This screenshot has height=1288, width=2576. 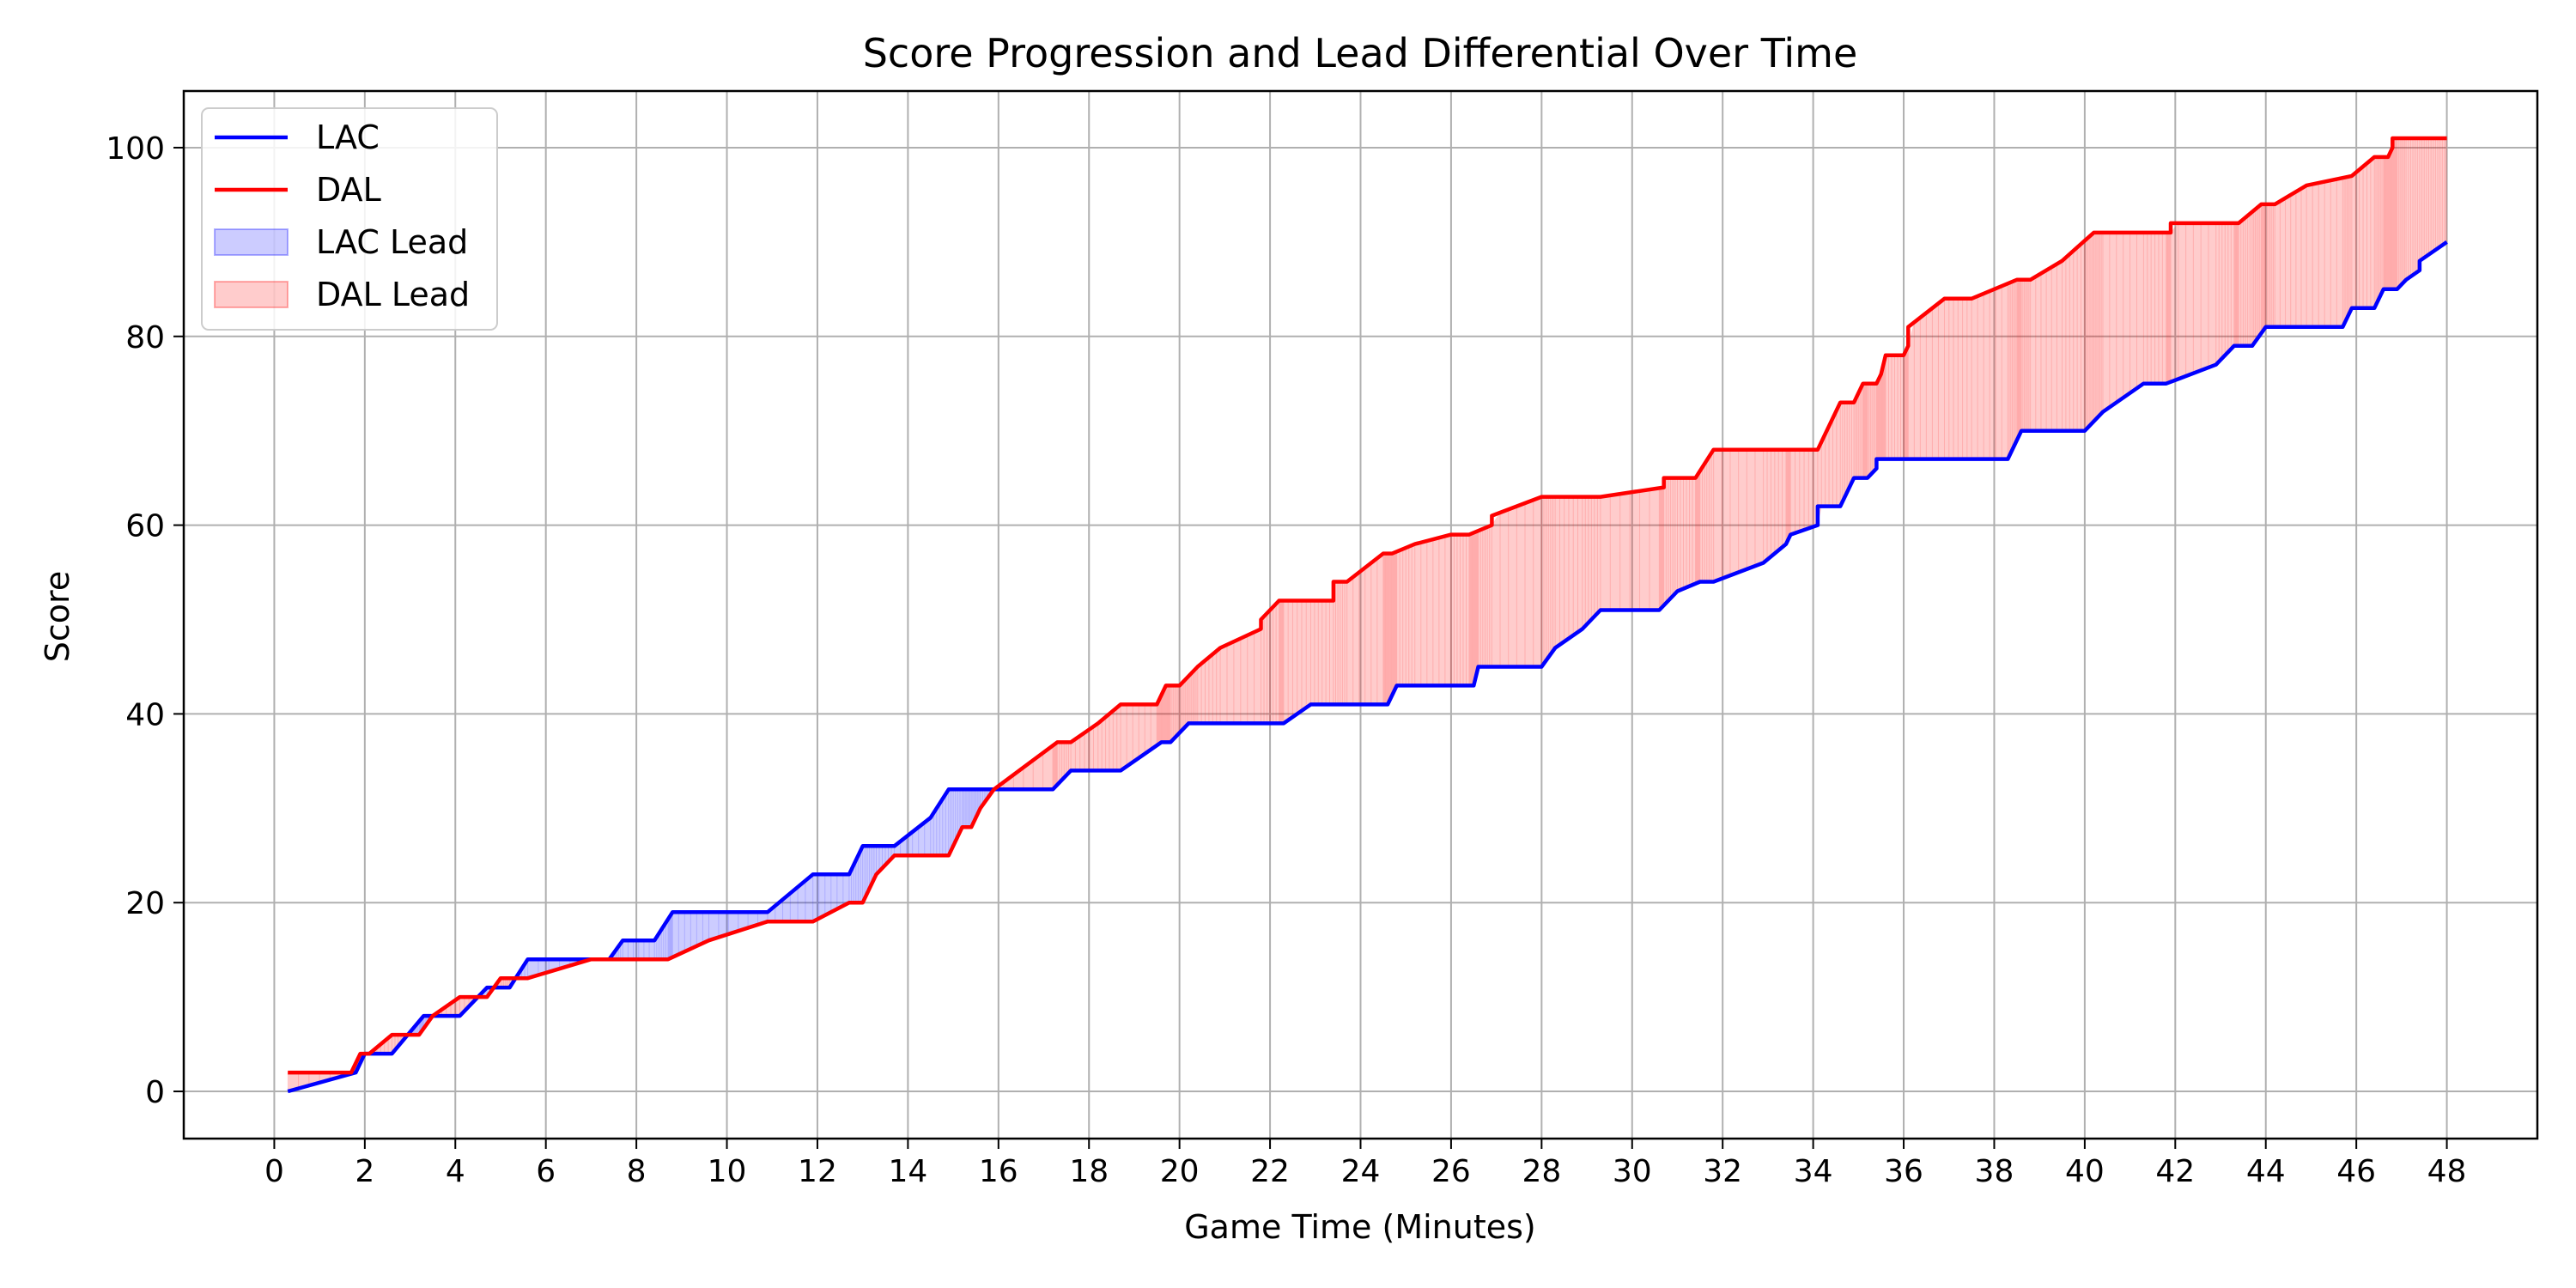 What do you see at coordinates (2447, 1171) in the screenshot?
I see `x-tick-label: 48` at bounding box center [2447, 1171].